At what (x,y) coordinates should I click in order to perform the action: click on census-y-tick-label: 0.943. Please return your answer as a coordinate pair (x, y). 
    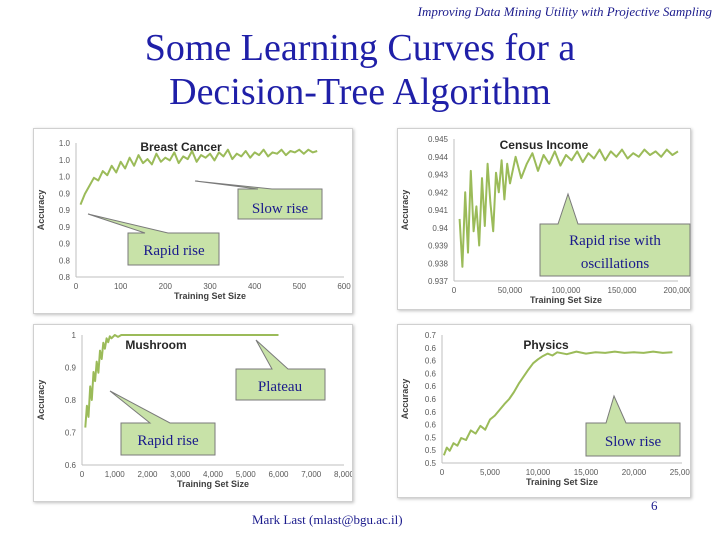
    Looking at the image, I should click on (438, 175).